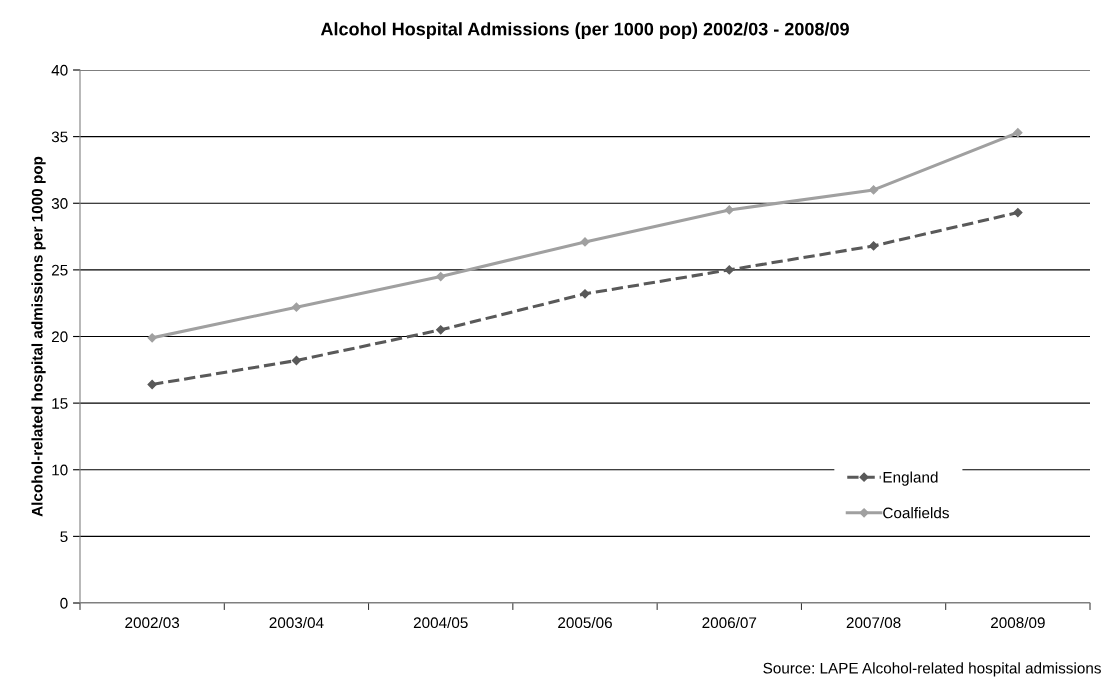 This screenshot has height=680, width=1107. I want to click on chart-title: Alcohol Hospital Admissions (per 1000 pop) 2002/03 - 2008/09, so click(584, 31).